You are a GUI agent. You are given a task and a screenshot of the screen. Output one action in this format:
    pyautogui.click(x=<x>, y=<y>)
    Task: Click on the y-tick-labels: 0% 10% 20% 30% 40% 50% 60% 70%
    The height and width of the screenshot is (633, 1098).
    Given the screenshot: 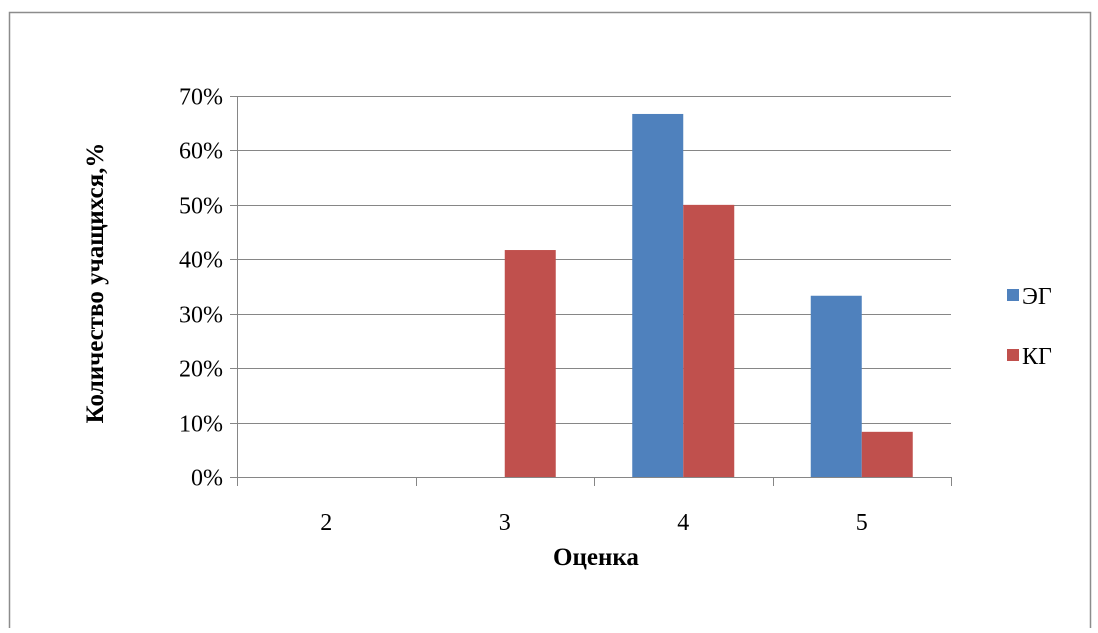 What is the action you would take?
    pyautogui.click(x=201, y=288)
    